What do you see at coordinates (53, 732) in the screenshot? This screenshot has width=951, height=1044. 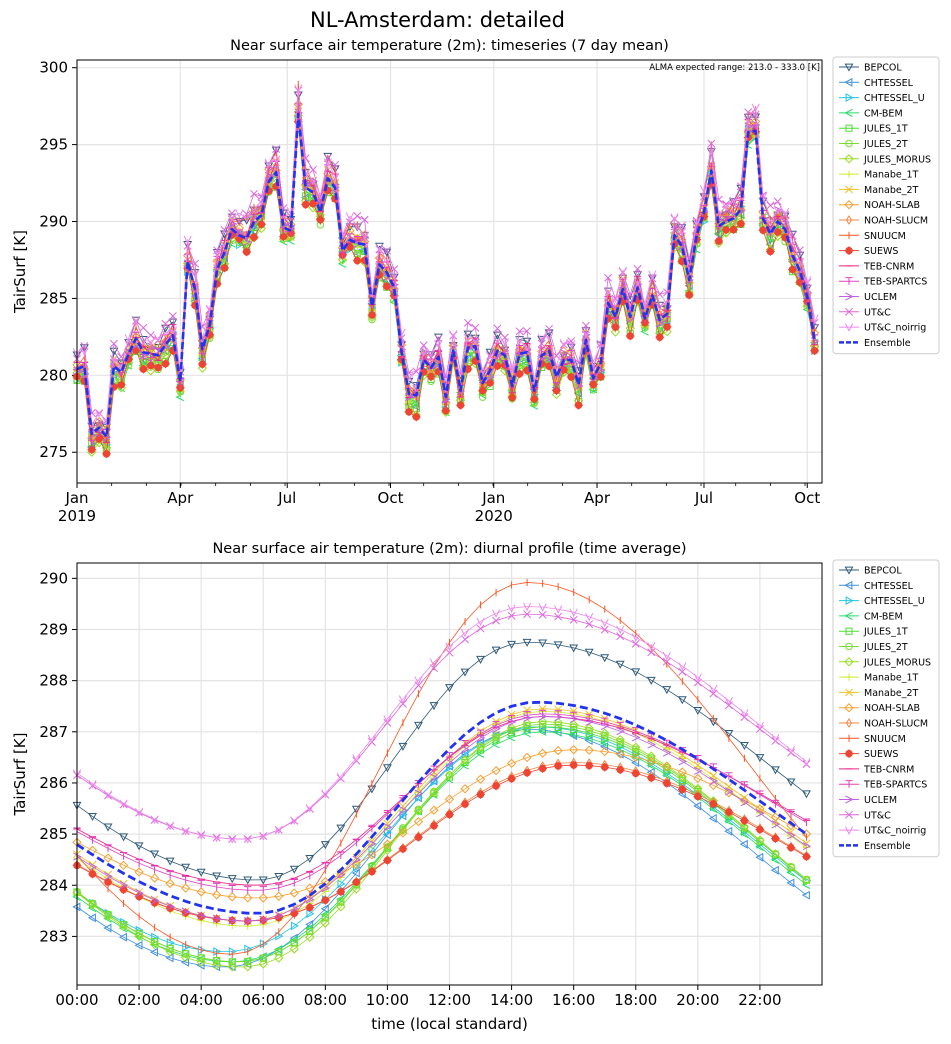 I see `y-tick-label: 287` at bounding box center [53, 732].